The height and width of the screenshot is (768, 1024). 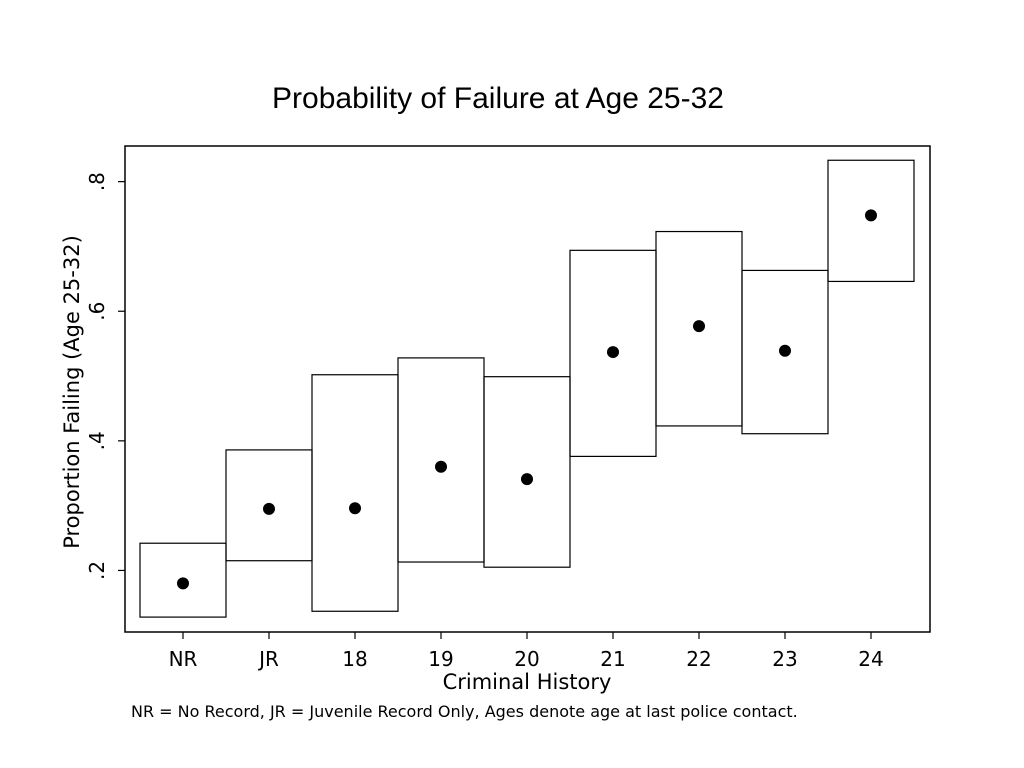 I want to click on x-tick-label: 21, so click(x=612, y=659).